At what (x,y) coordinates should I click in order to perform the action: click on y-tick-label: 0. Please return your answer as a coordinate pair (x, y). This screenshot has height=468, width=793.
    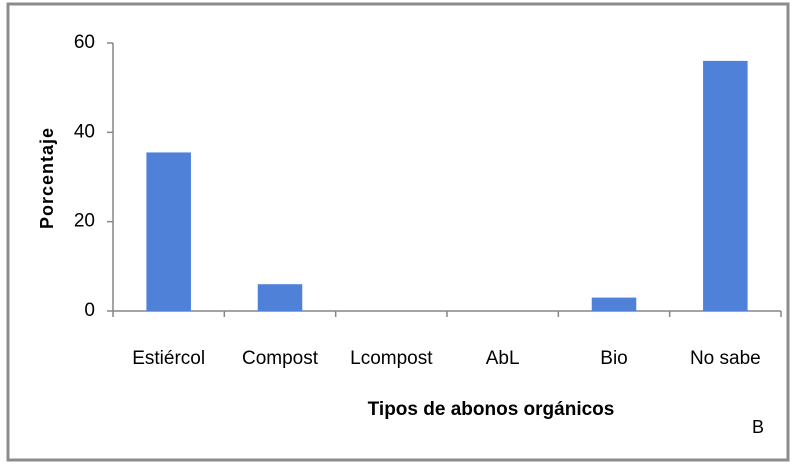
    Looking at the image, I should click on (89, 310).